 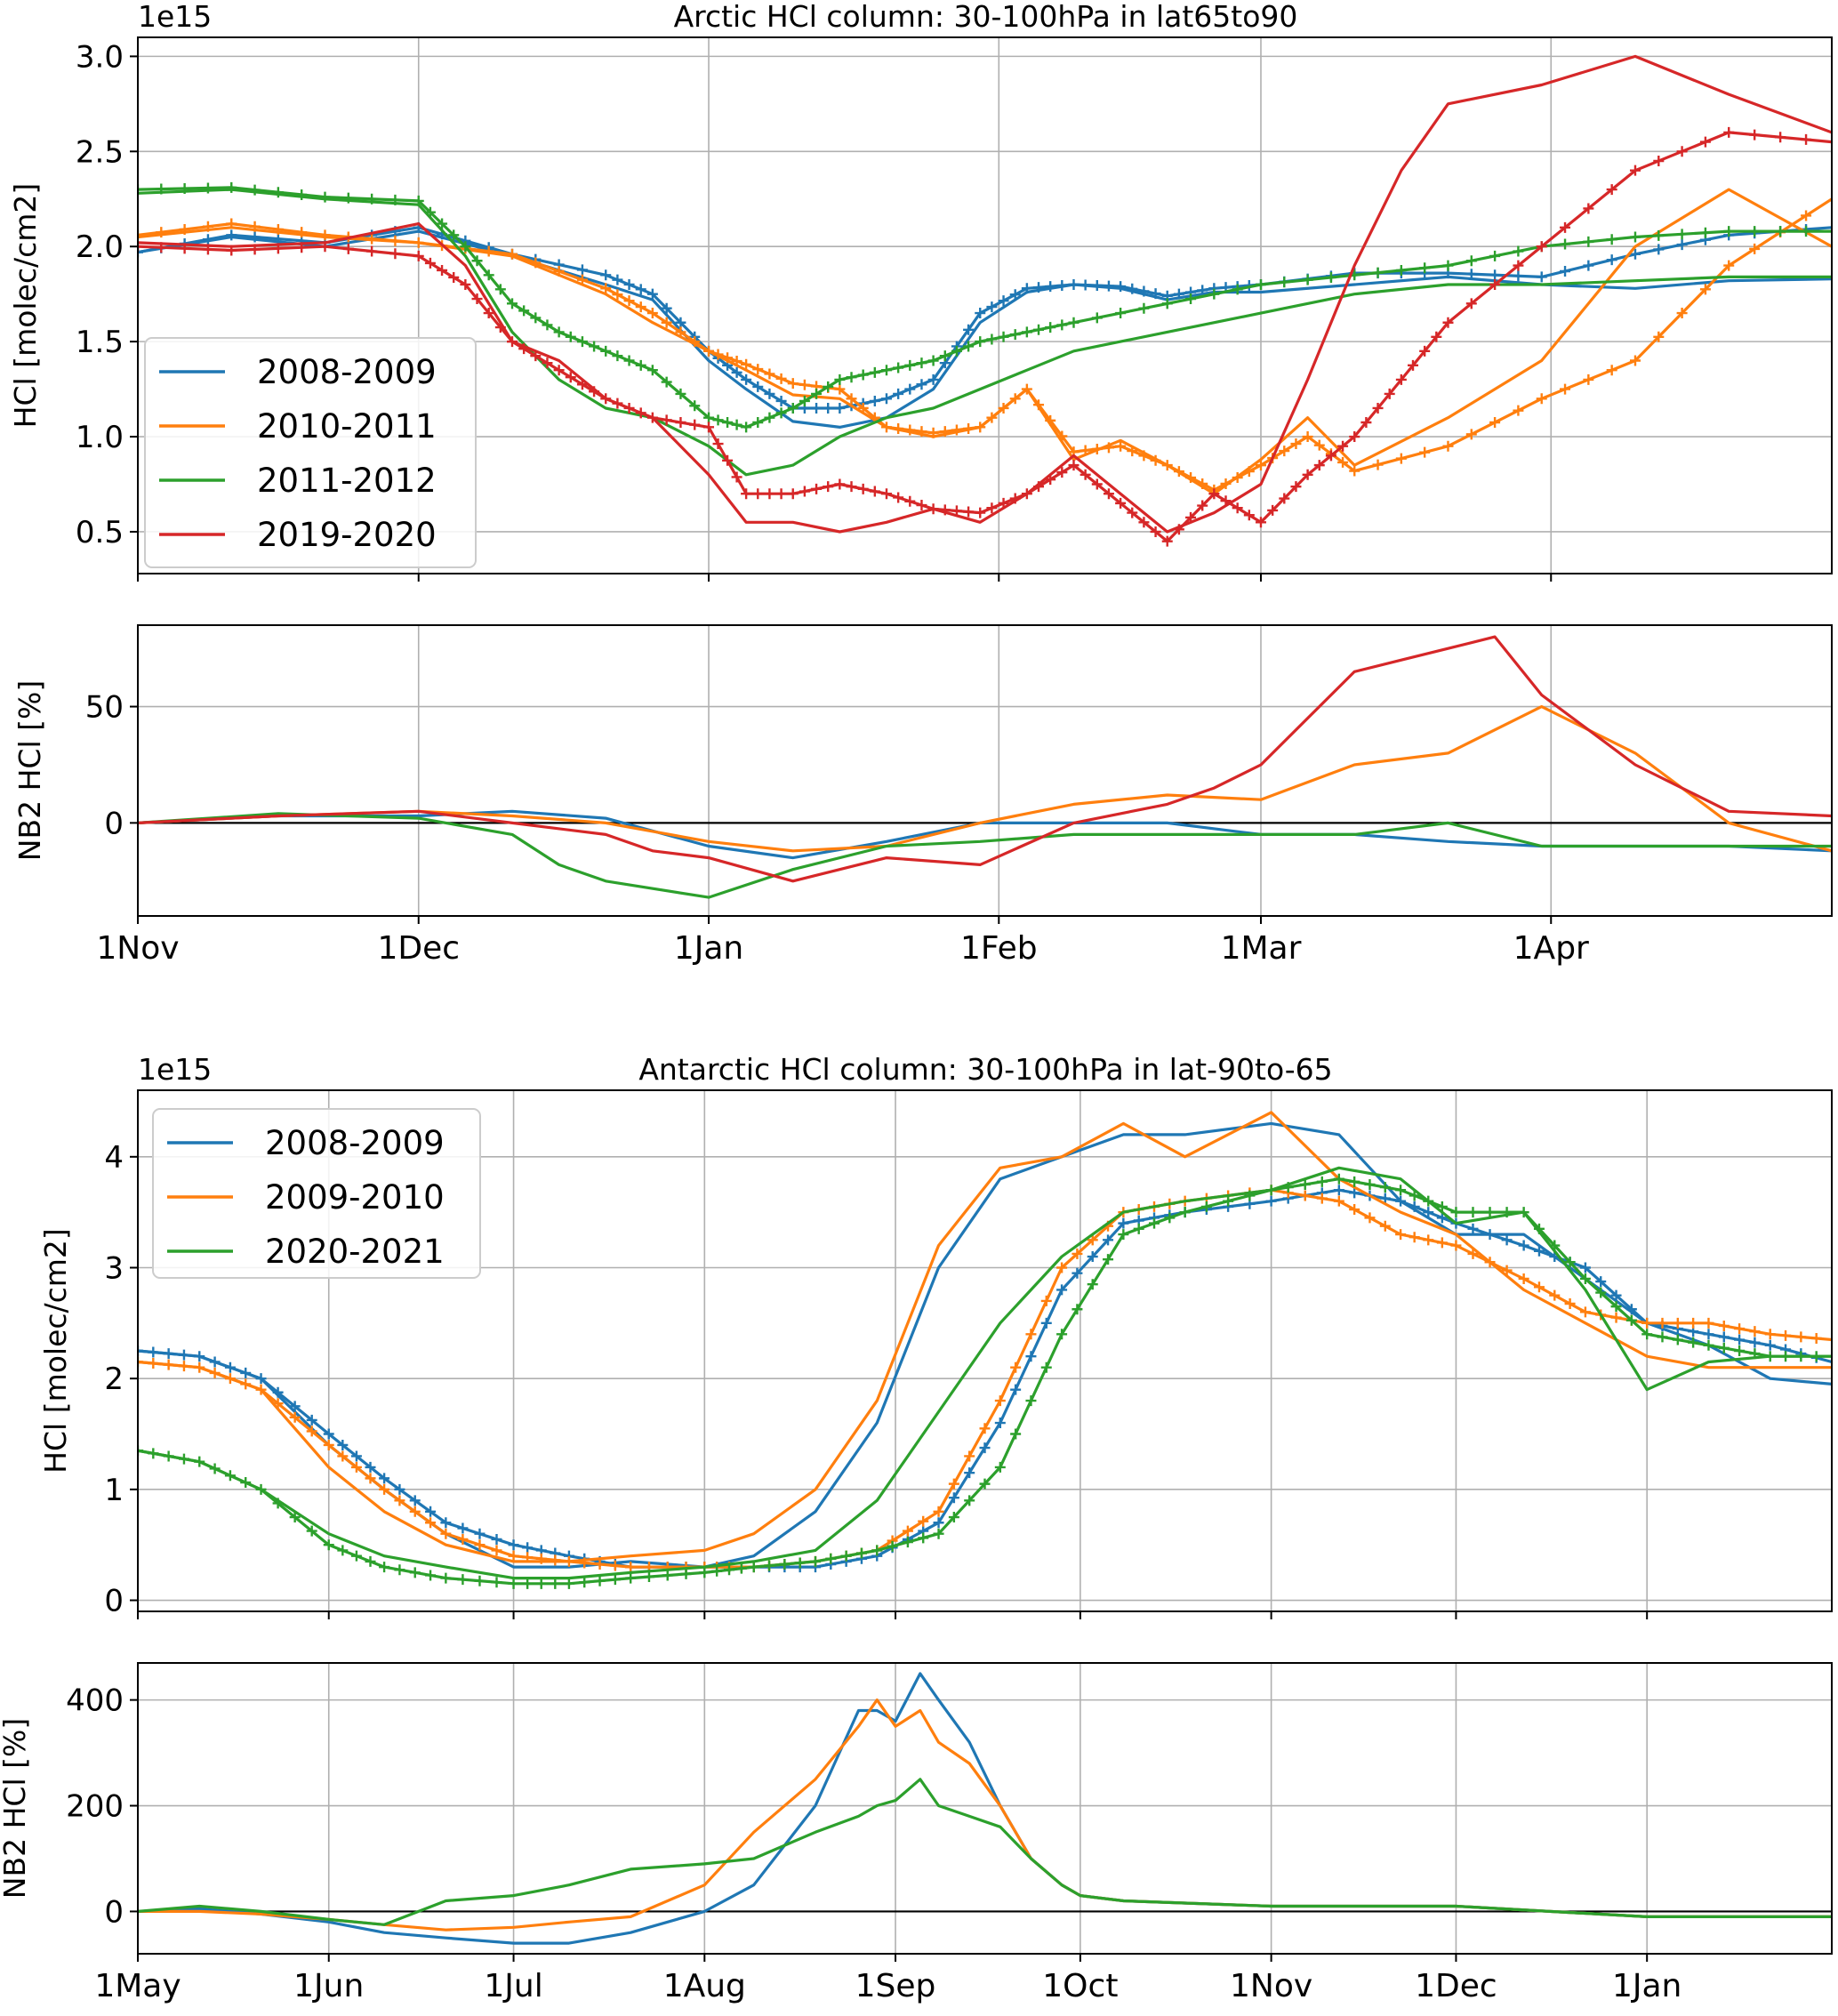 I want to click on x-tick-label: 1Jul, so click(x=513, y=1986).